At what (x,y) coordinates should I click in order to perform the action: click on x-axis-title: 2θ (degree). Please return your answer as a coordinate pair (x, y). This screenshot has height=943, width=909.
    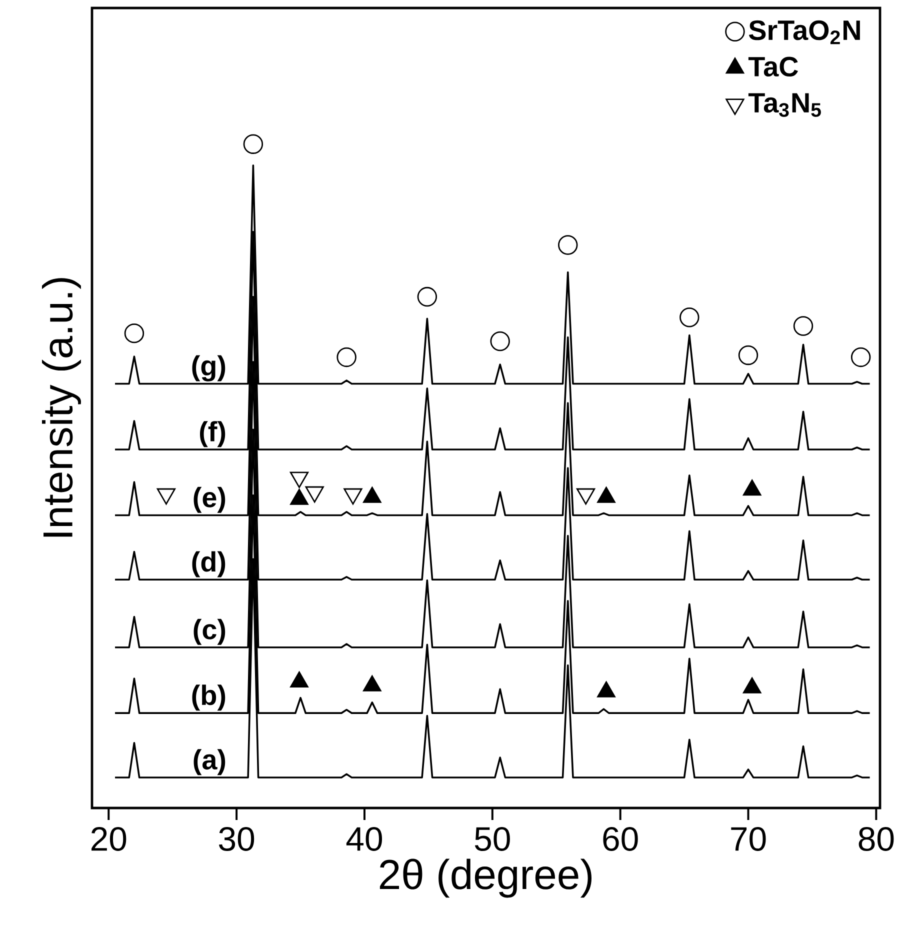
    Looking at the image, I should click on (486, 878).